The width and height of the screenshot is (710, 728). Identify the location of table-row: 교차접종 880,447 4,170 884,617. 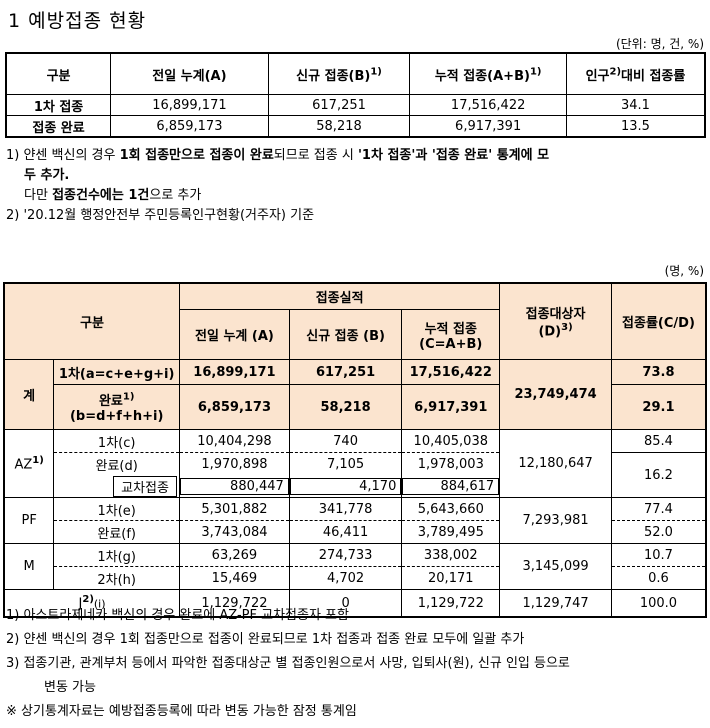
(355, 486).